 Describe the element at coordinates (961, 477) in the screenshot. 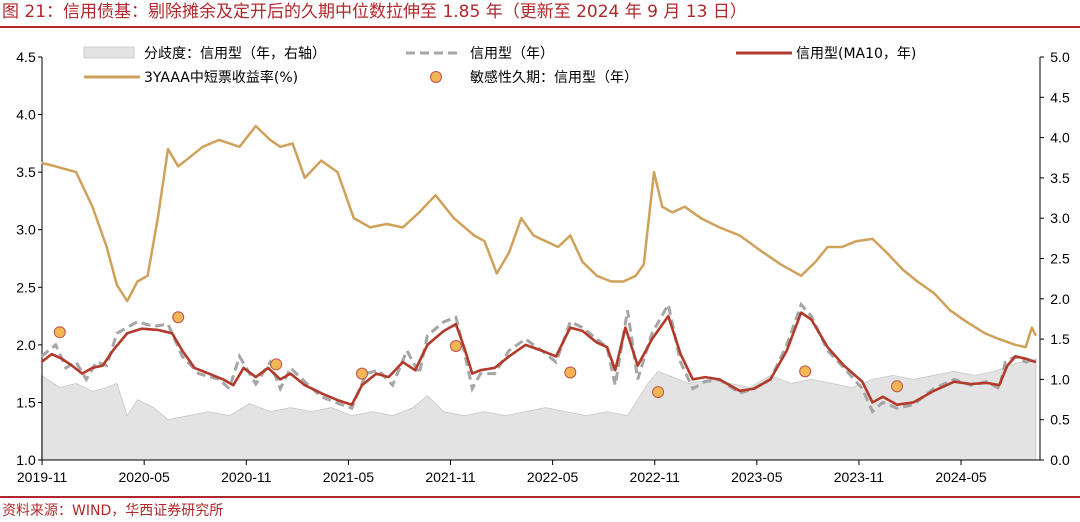

I see `x-tick-label: 2024-05` at that location.